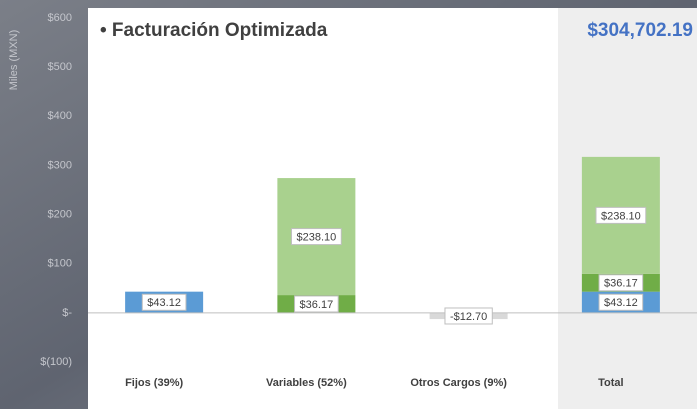 Image resolution: width=697 pixels, height=409 pixels. Describe the element at coordinates (306, 383) in the screenshot. I see `x-tick-label: Variables (52%)` at that location.